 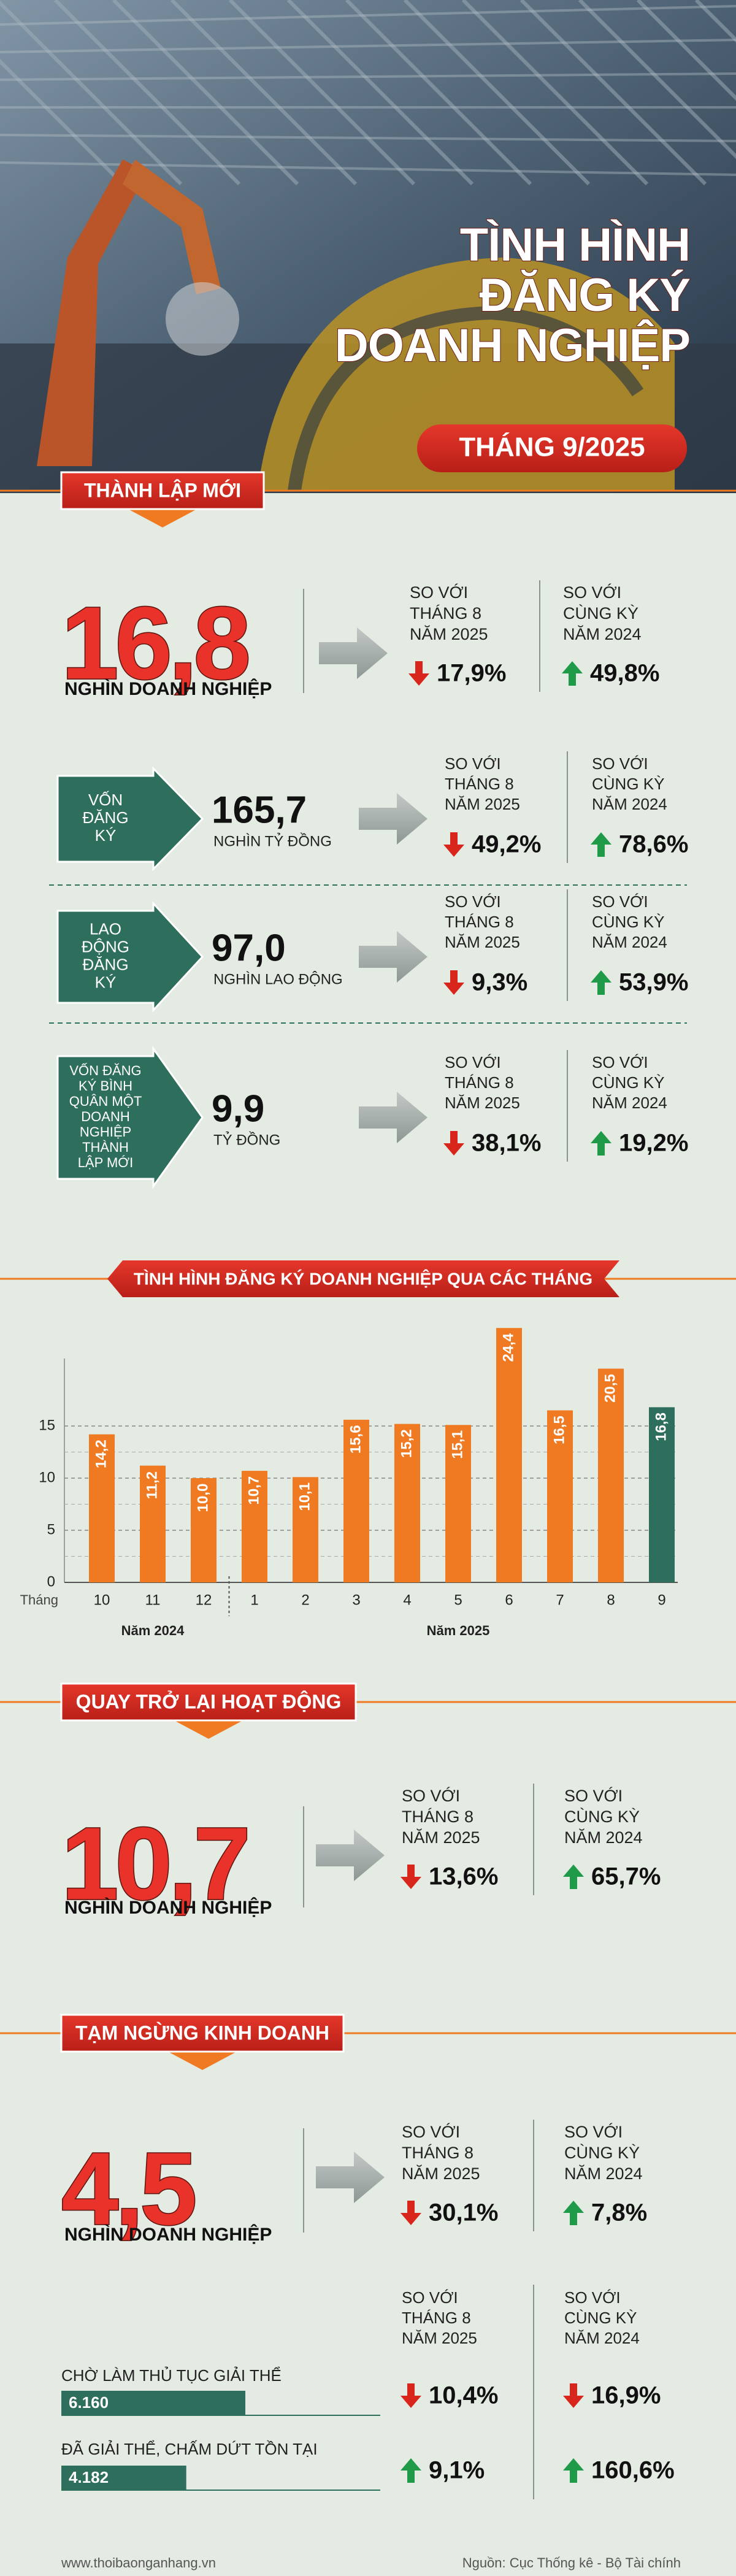 I want to click on x-tick-label: 1, so click(x=254, y=1600).